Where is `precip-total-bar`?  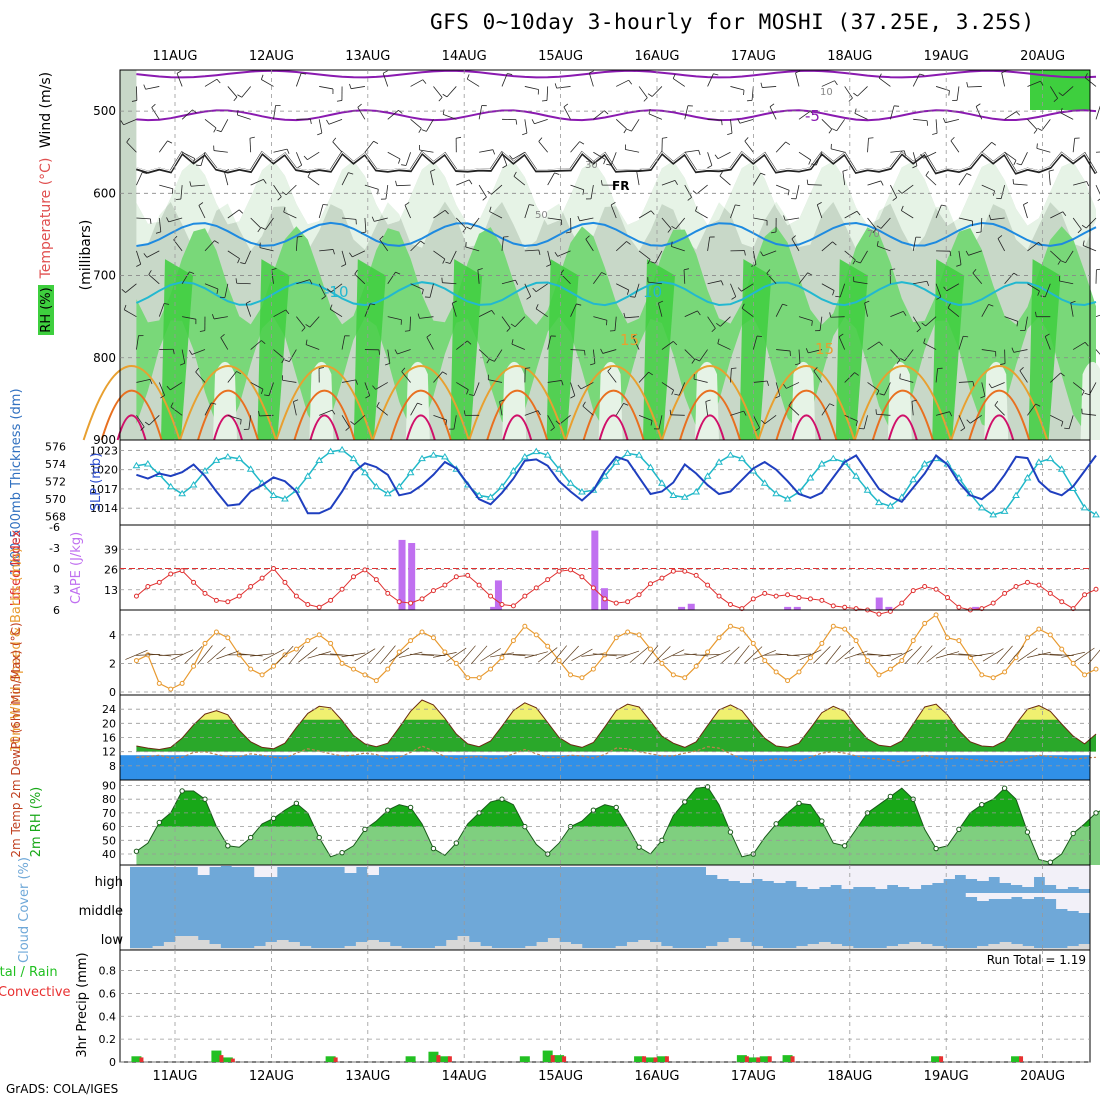
precip-total-bar is located at coordinates (410, 1059).